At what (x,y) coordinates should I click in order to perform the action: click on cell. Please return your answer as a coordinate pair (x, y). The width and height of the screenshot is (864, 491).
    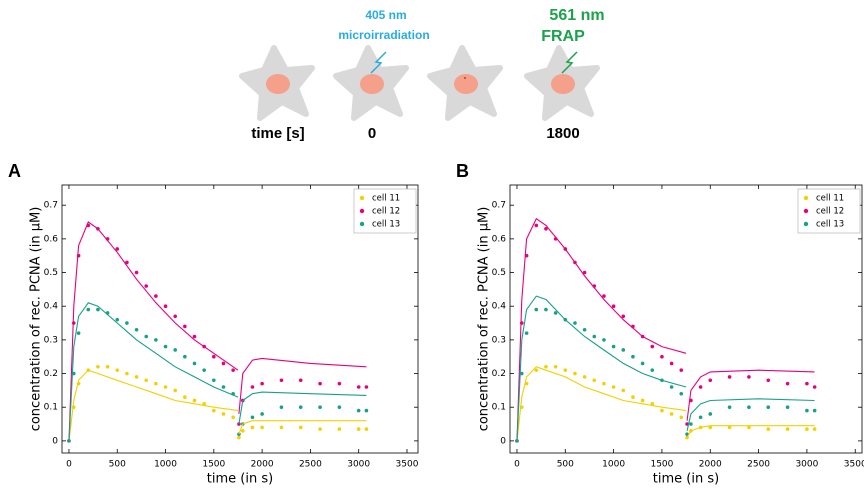
    Looking at the image, I should click on (277, 83).